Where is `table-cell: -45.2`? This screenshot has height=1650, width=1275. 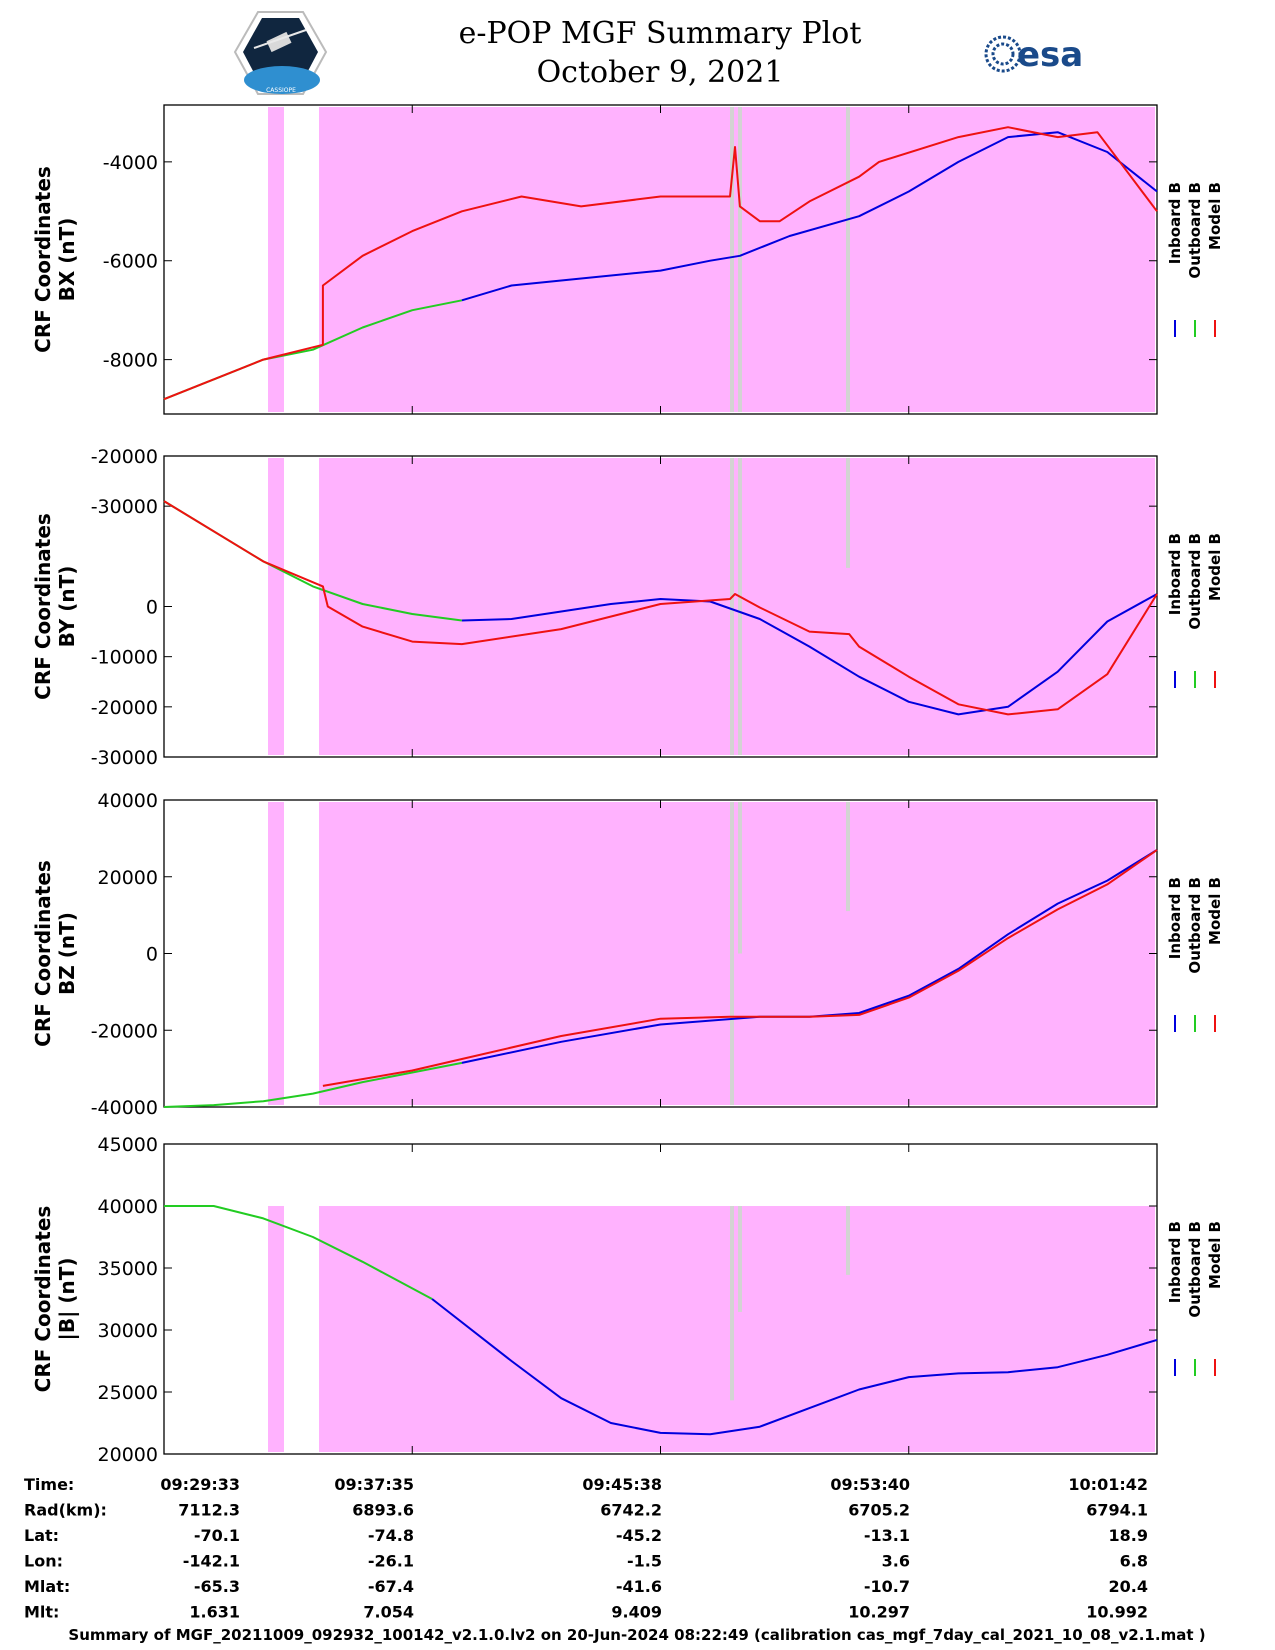 table-cell: -45.2 is located at coordinates (639, 1535).